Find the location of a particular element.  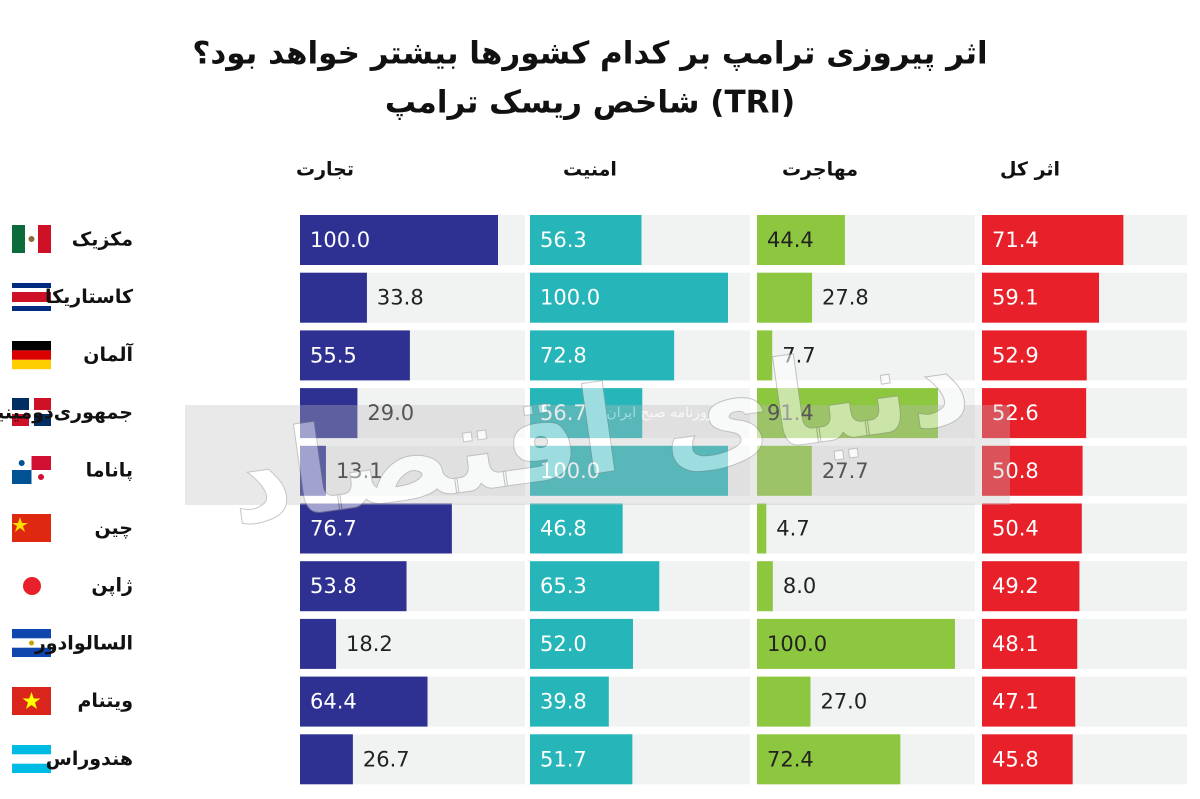

value-label: 33.8 is located at coordinates (400, 298).